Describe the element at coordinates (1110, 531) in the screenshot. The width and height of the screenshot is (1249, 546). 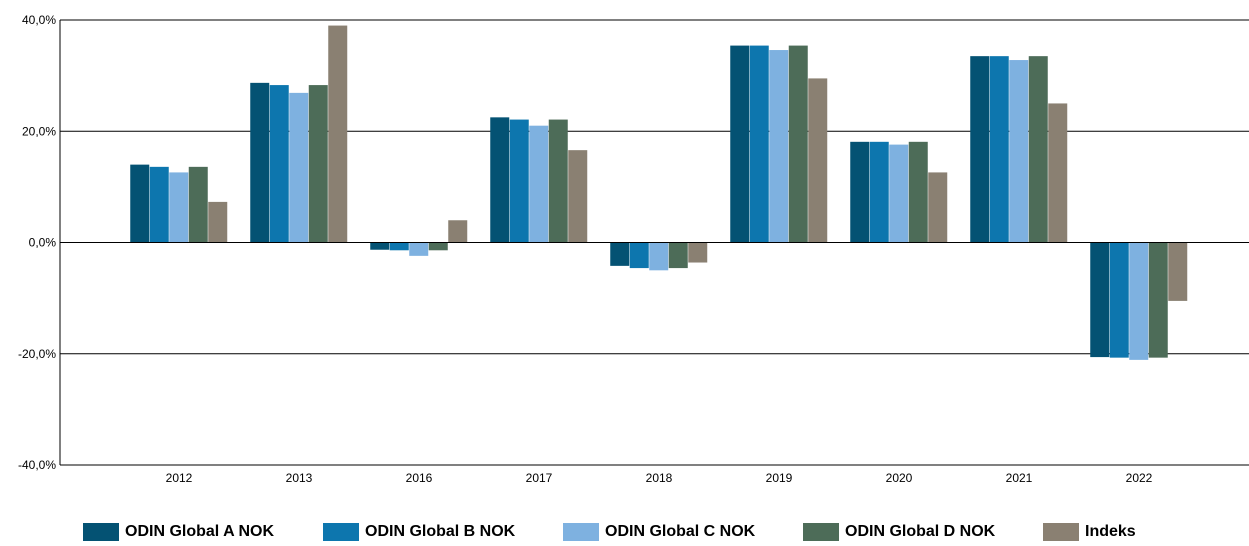
I see `legend-label: Indeks` at that location.